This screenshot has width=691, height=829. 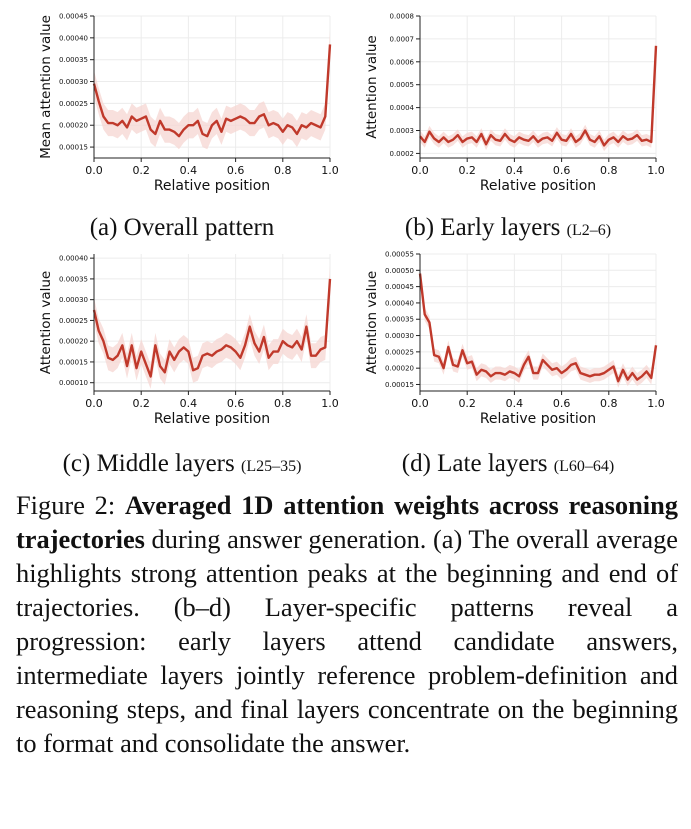 I want to click on y-tick-label: 0.0007, so click(x=402, y=39).